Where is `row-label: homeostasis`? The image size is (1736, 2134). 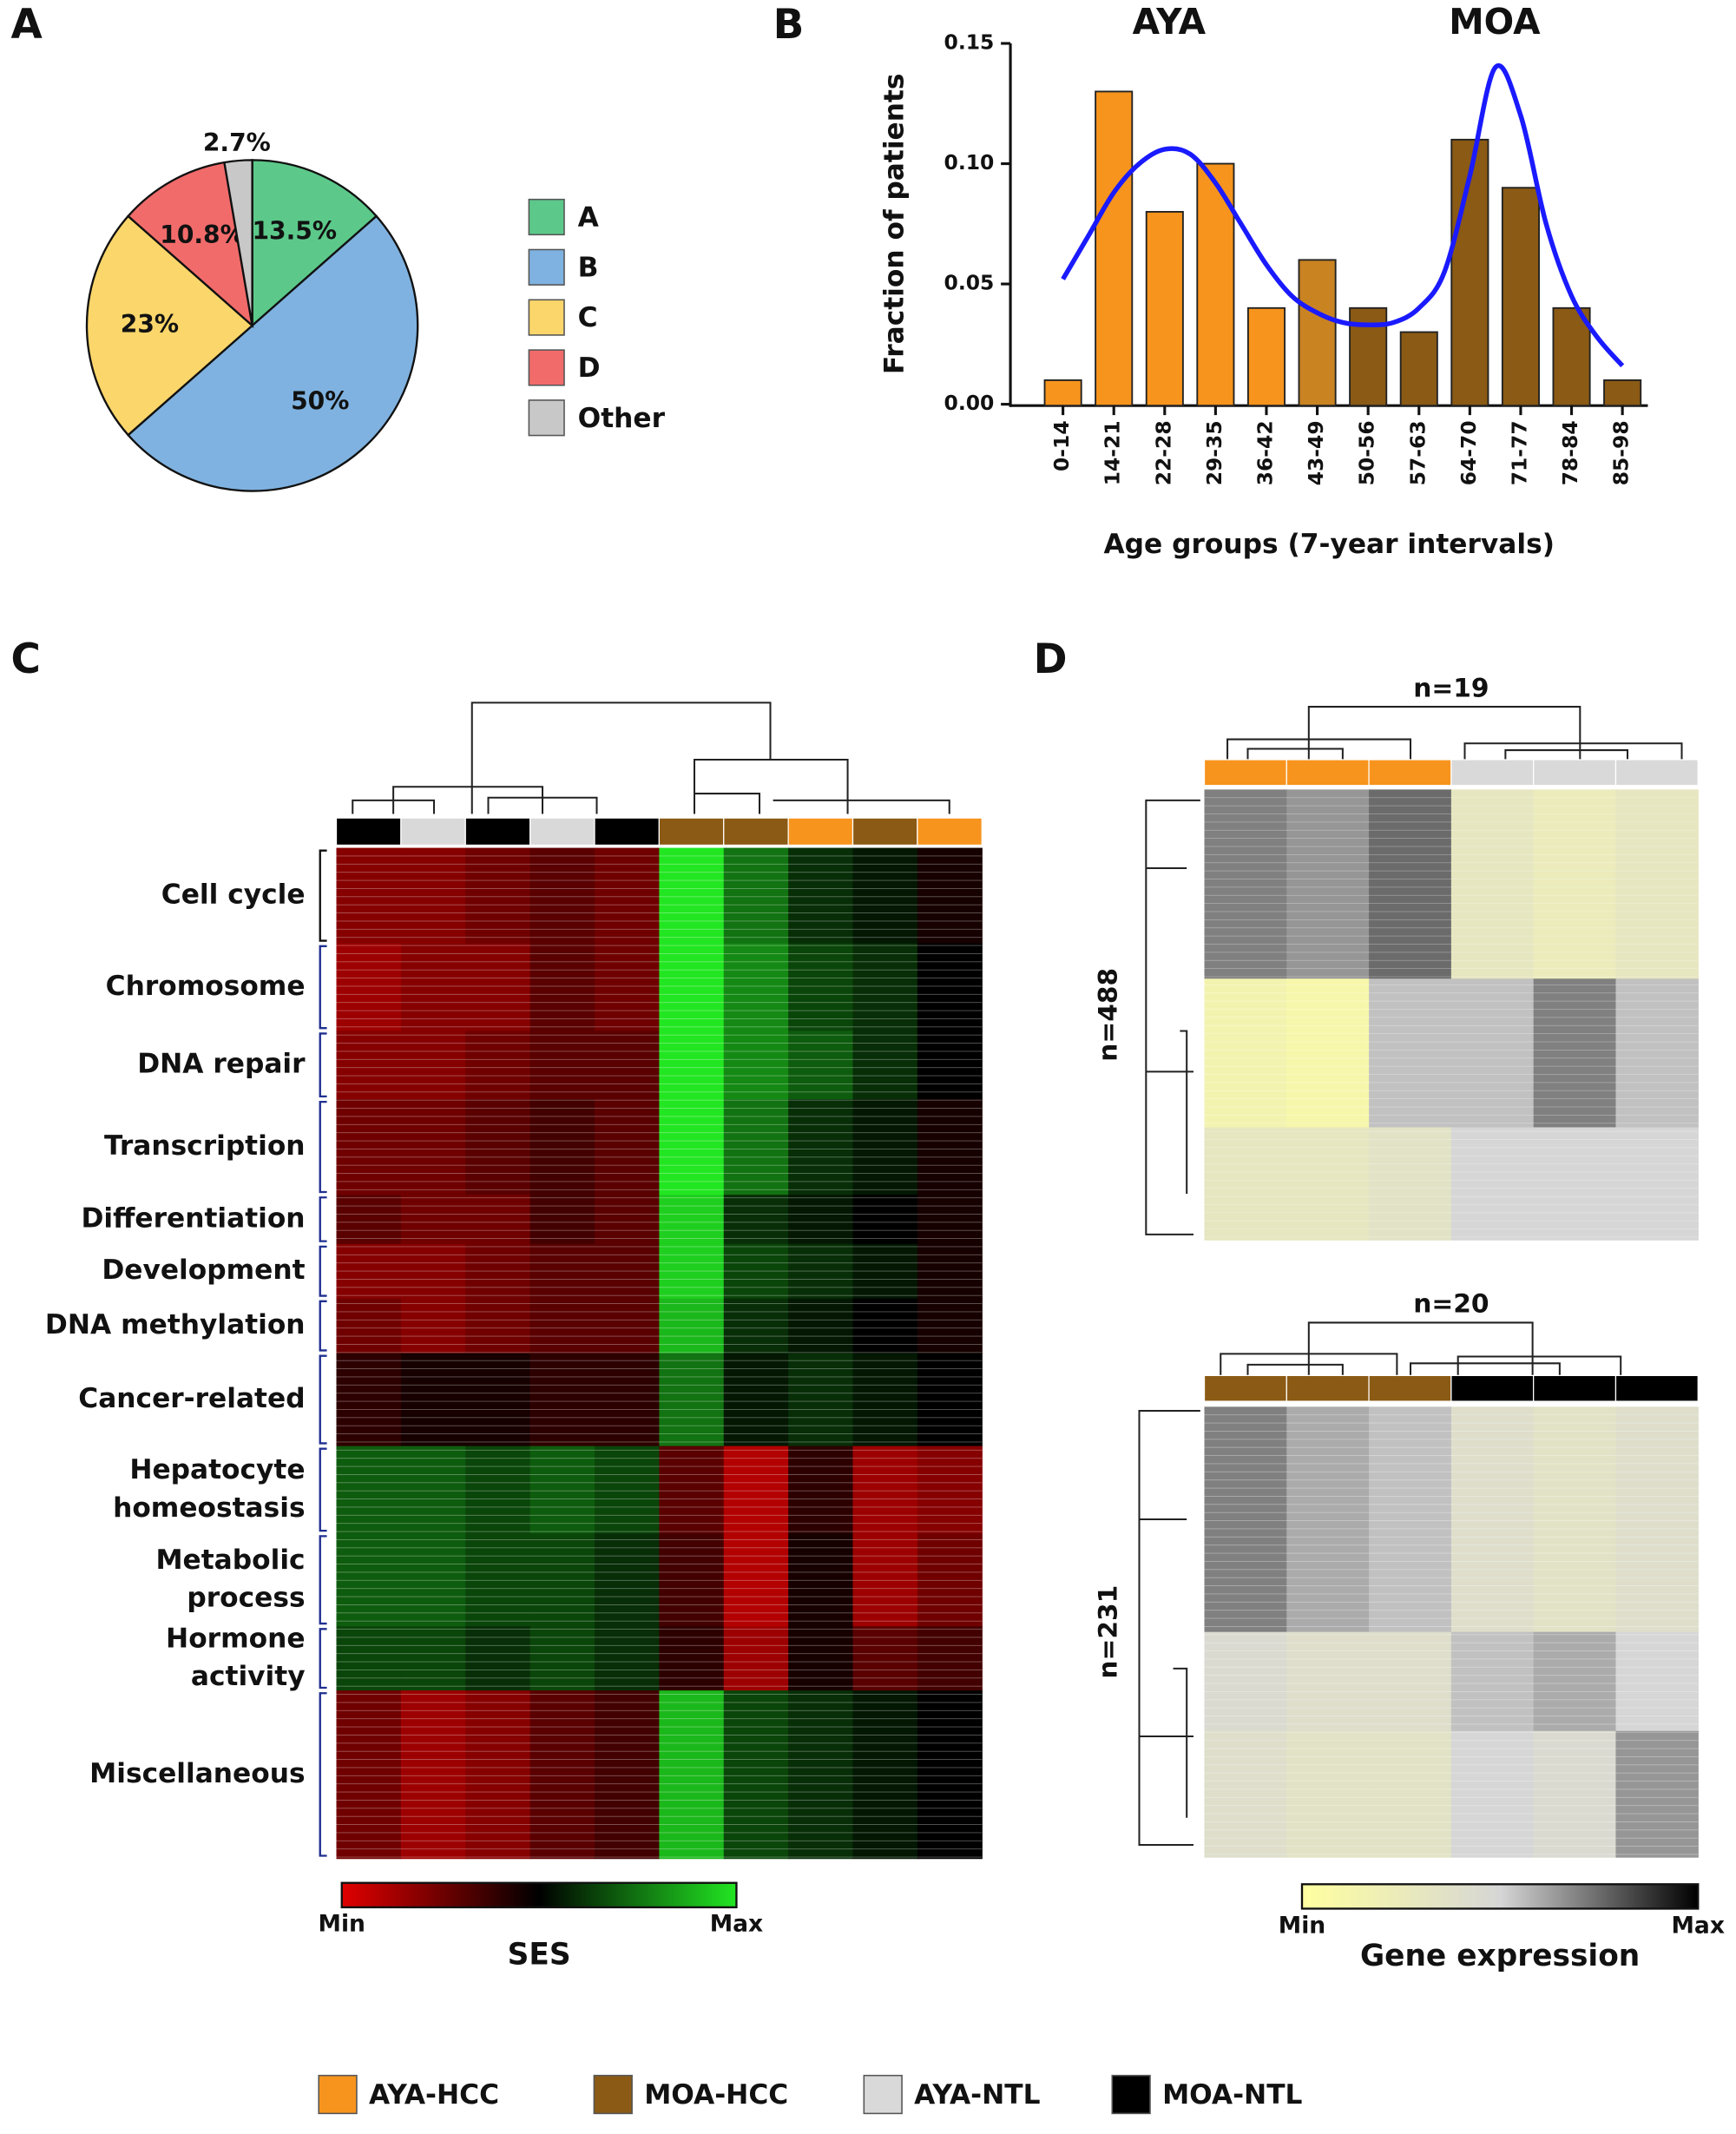 row-label: homeostasis is located at coordinates (209, 1508).